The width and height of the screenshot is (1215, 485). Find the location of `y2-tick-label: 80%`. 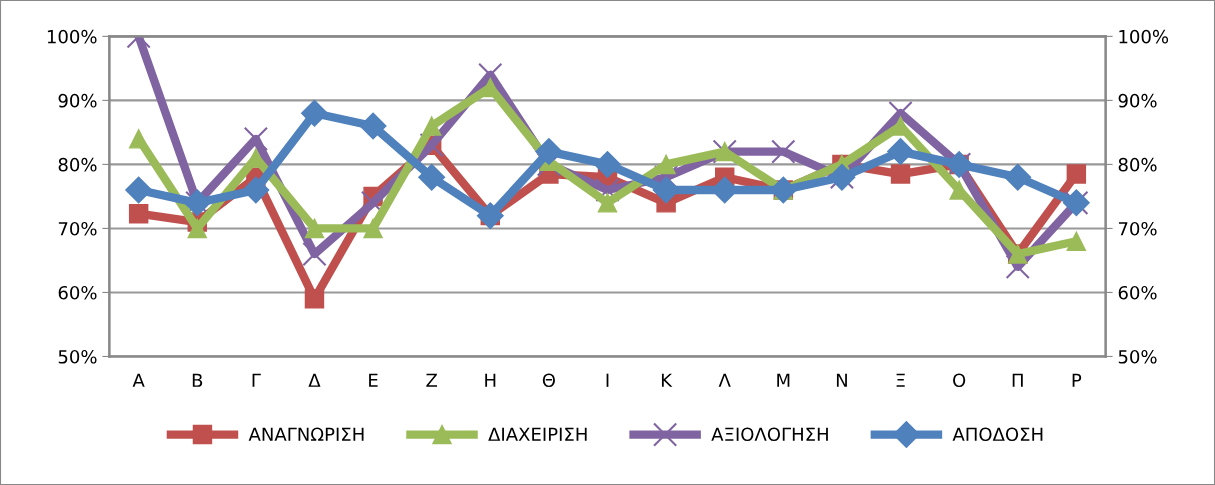

y2-tick-label: 80% is located at coordinates (1137, 164).